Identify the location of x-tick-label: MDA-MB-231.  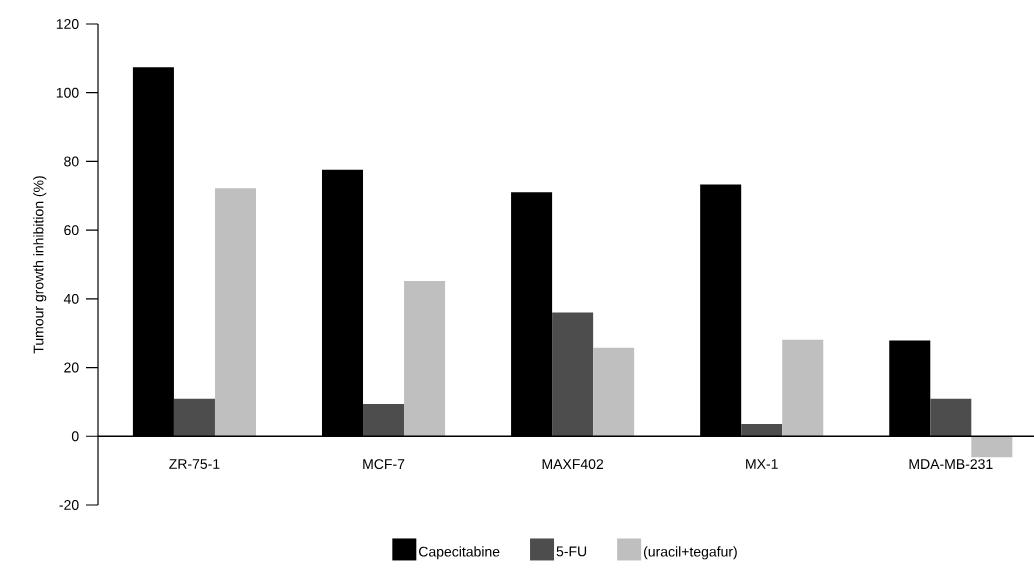
(951, 464).